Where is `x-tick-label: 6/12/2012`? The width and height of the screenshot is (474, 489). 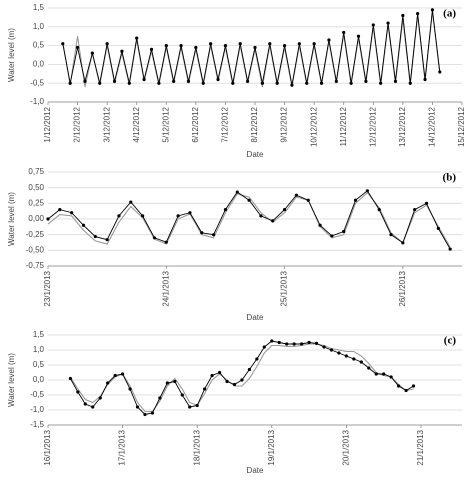 x-tick-label: 6/12/2012 is located at coordinates (195, 124).